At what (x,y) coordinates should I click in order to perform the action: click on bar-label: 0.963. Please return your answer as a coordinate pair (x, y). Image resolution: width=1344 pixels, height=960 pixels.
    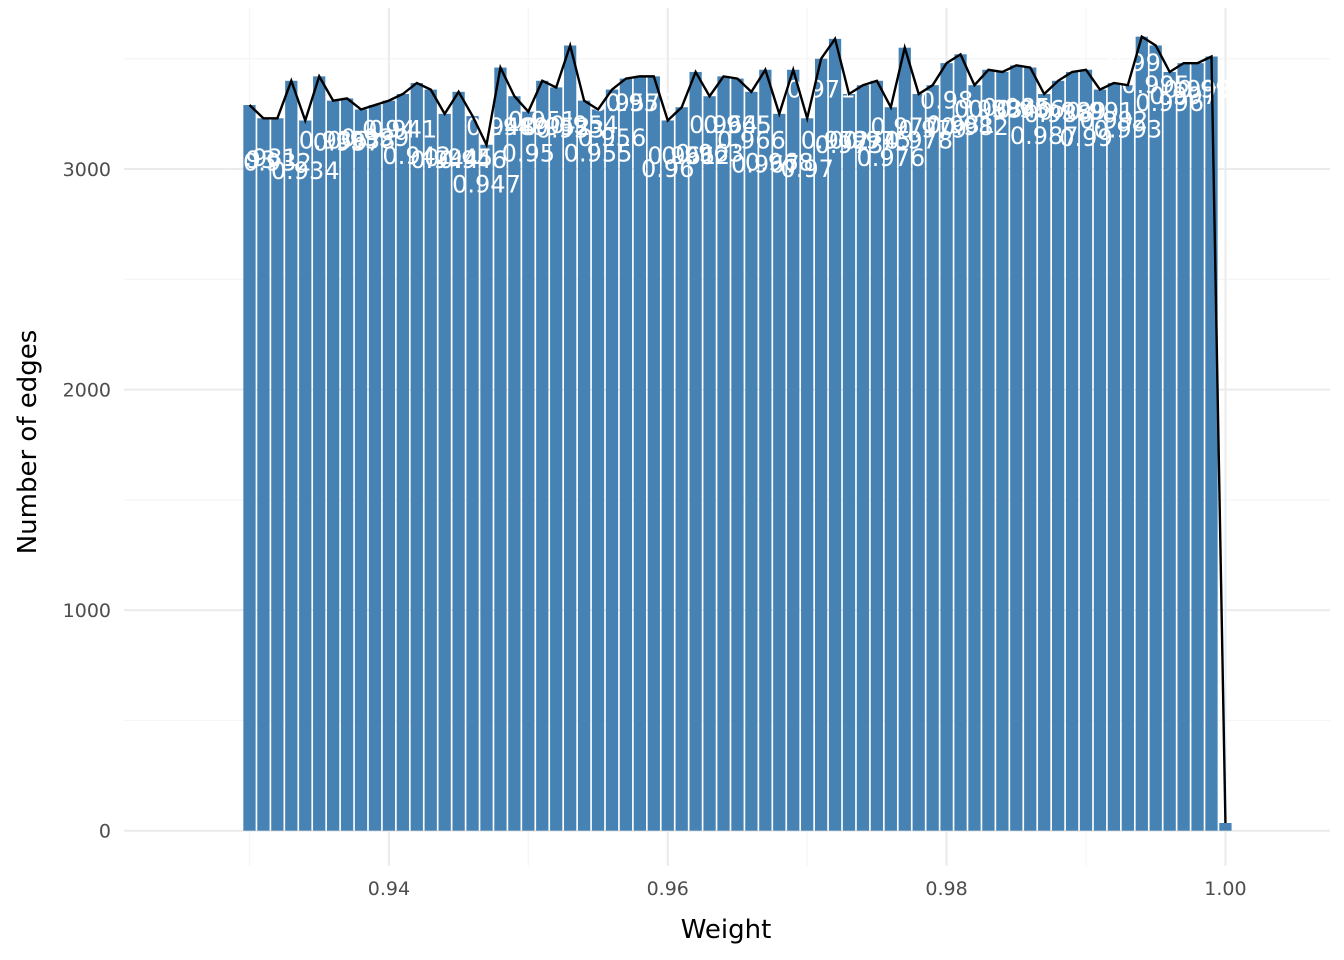
    Looking at the image, I should click on (709, 154).